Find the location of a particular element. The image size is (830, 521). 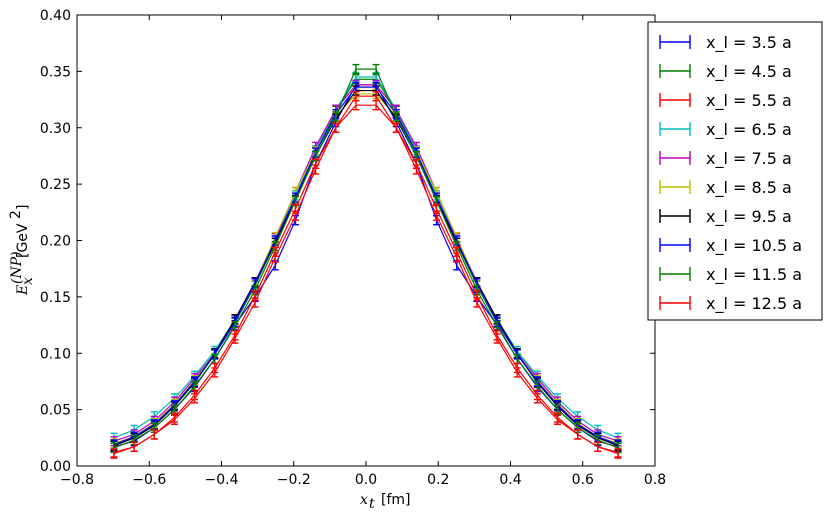

y-tick-label: 0.35 is located at coordinates (55, 72).